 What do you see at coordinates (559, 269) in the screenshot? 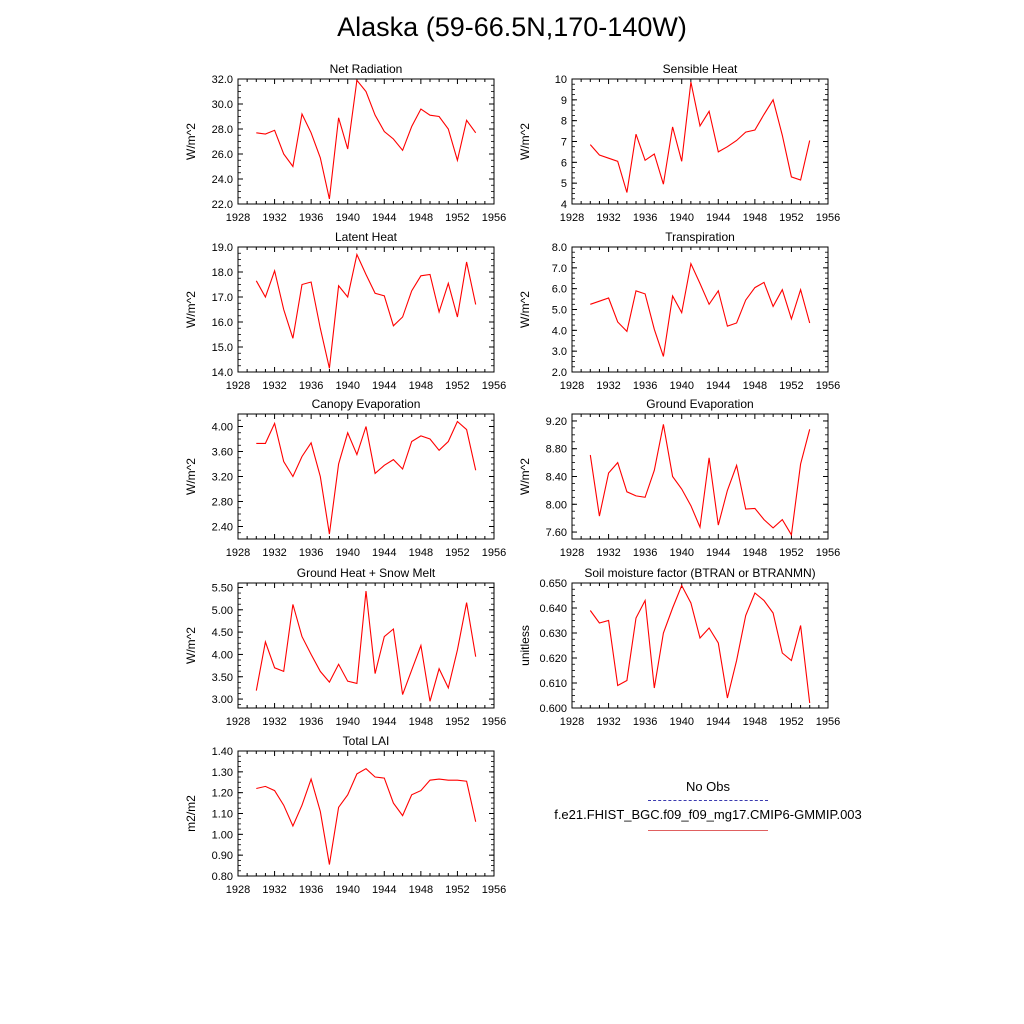
I see `y-tick-label: 7.0` at bounding box center [559, 269].